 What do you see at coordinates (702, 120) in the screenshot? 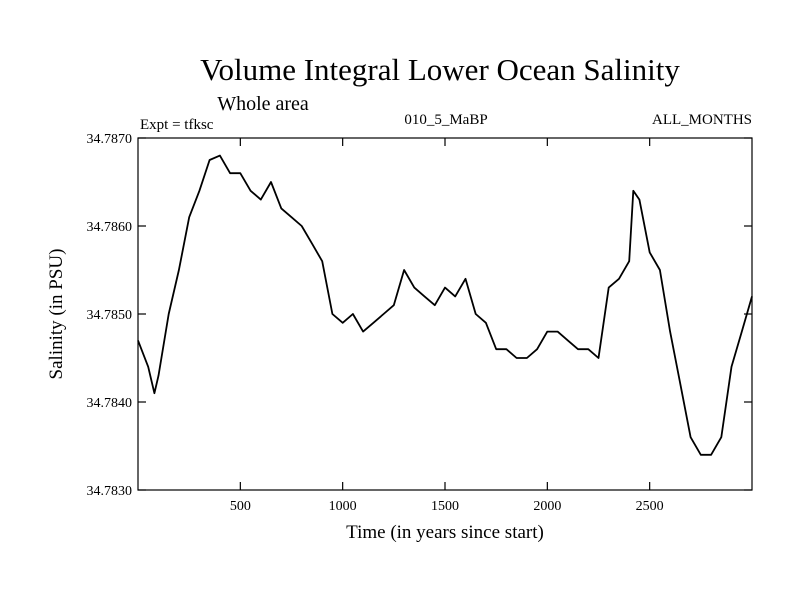
I see `months-label: ALL_MONTHS` at bounding box center [702, 120].